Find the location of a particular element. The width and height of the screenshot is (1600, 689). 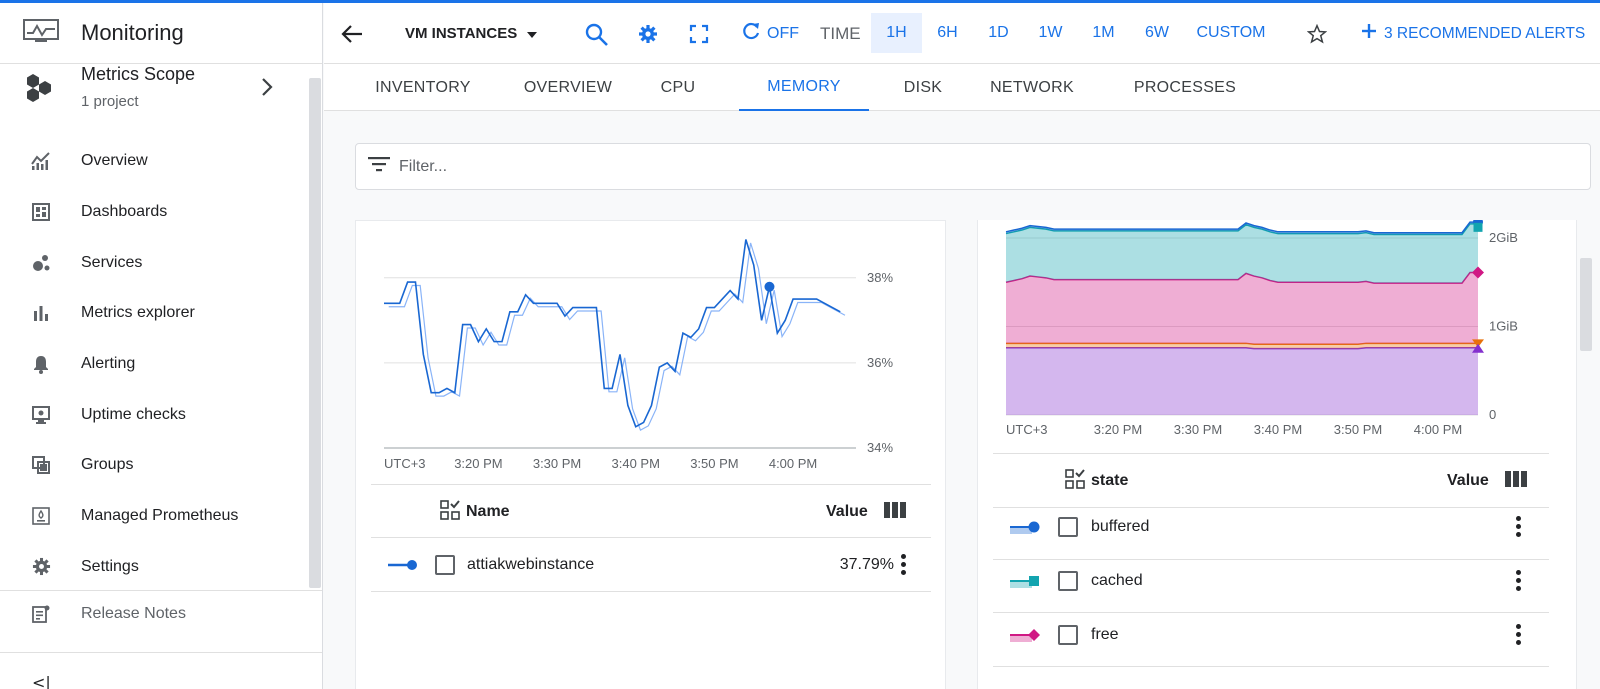

tab-cpu: CPU is located at coordinates (678, 87).